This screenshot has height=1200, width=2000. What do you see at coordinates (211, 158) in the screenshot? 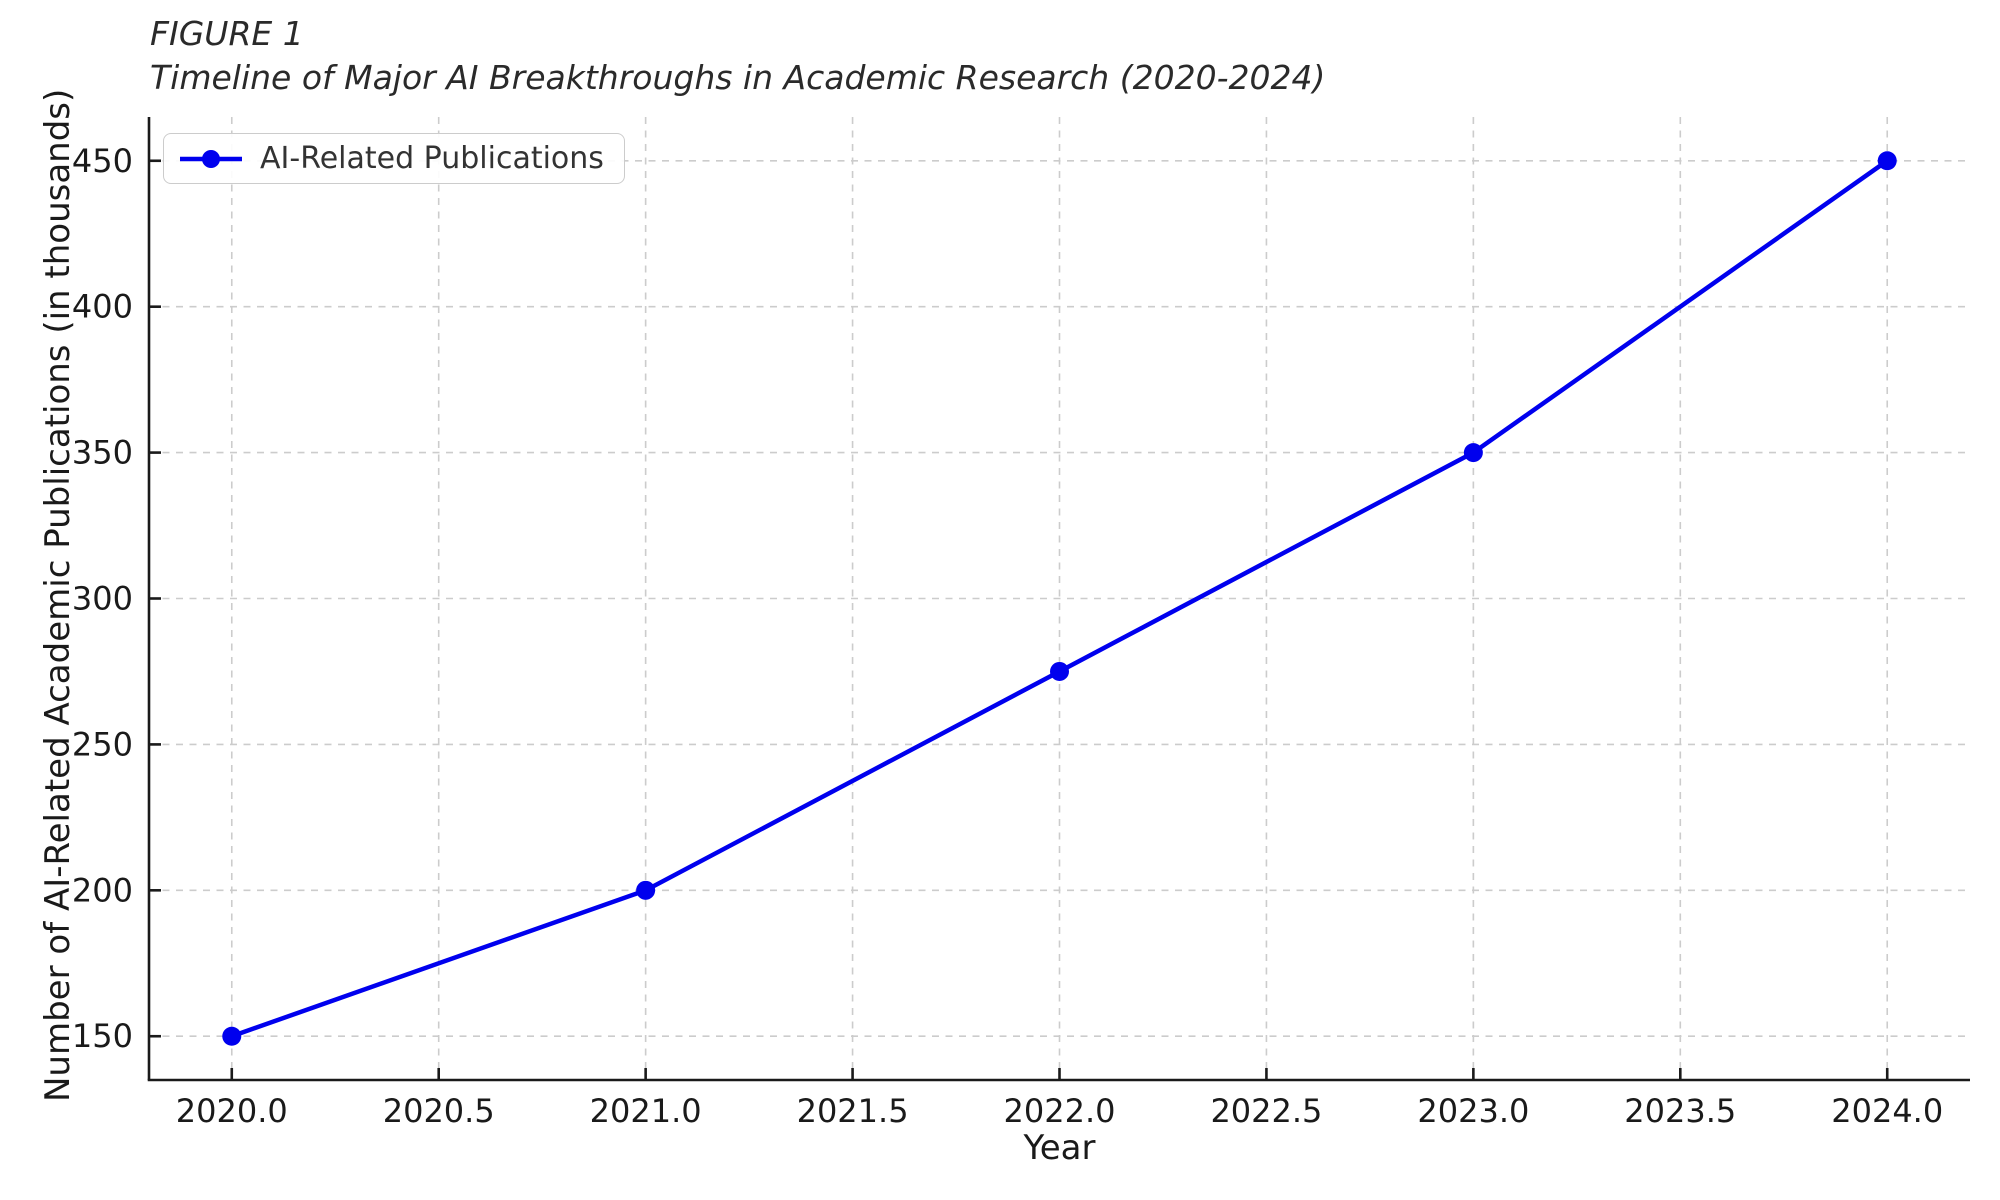
I see `legend-line-sample-icon` at bounding box center [211, 158].